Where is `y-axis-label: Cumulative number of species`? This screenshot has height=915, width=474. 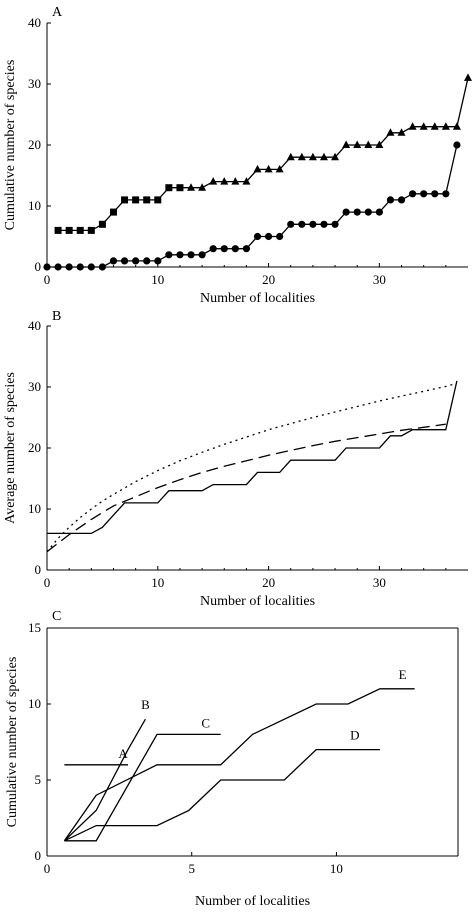
y-axis-label: Cumulative number of species is located at coordinates (10, 145).